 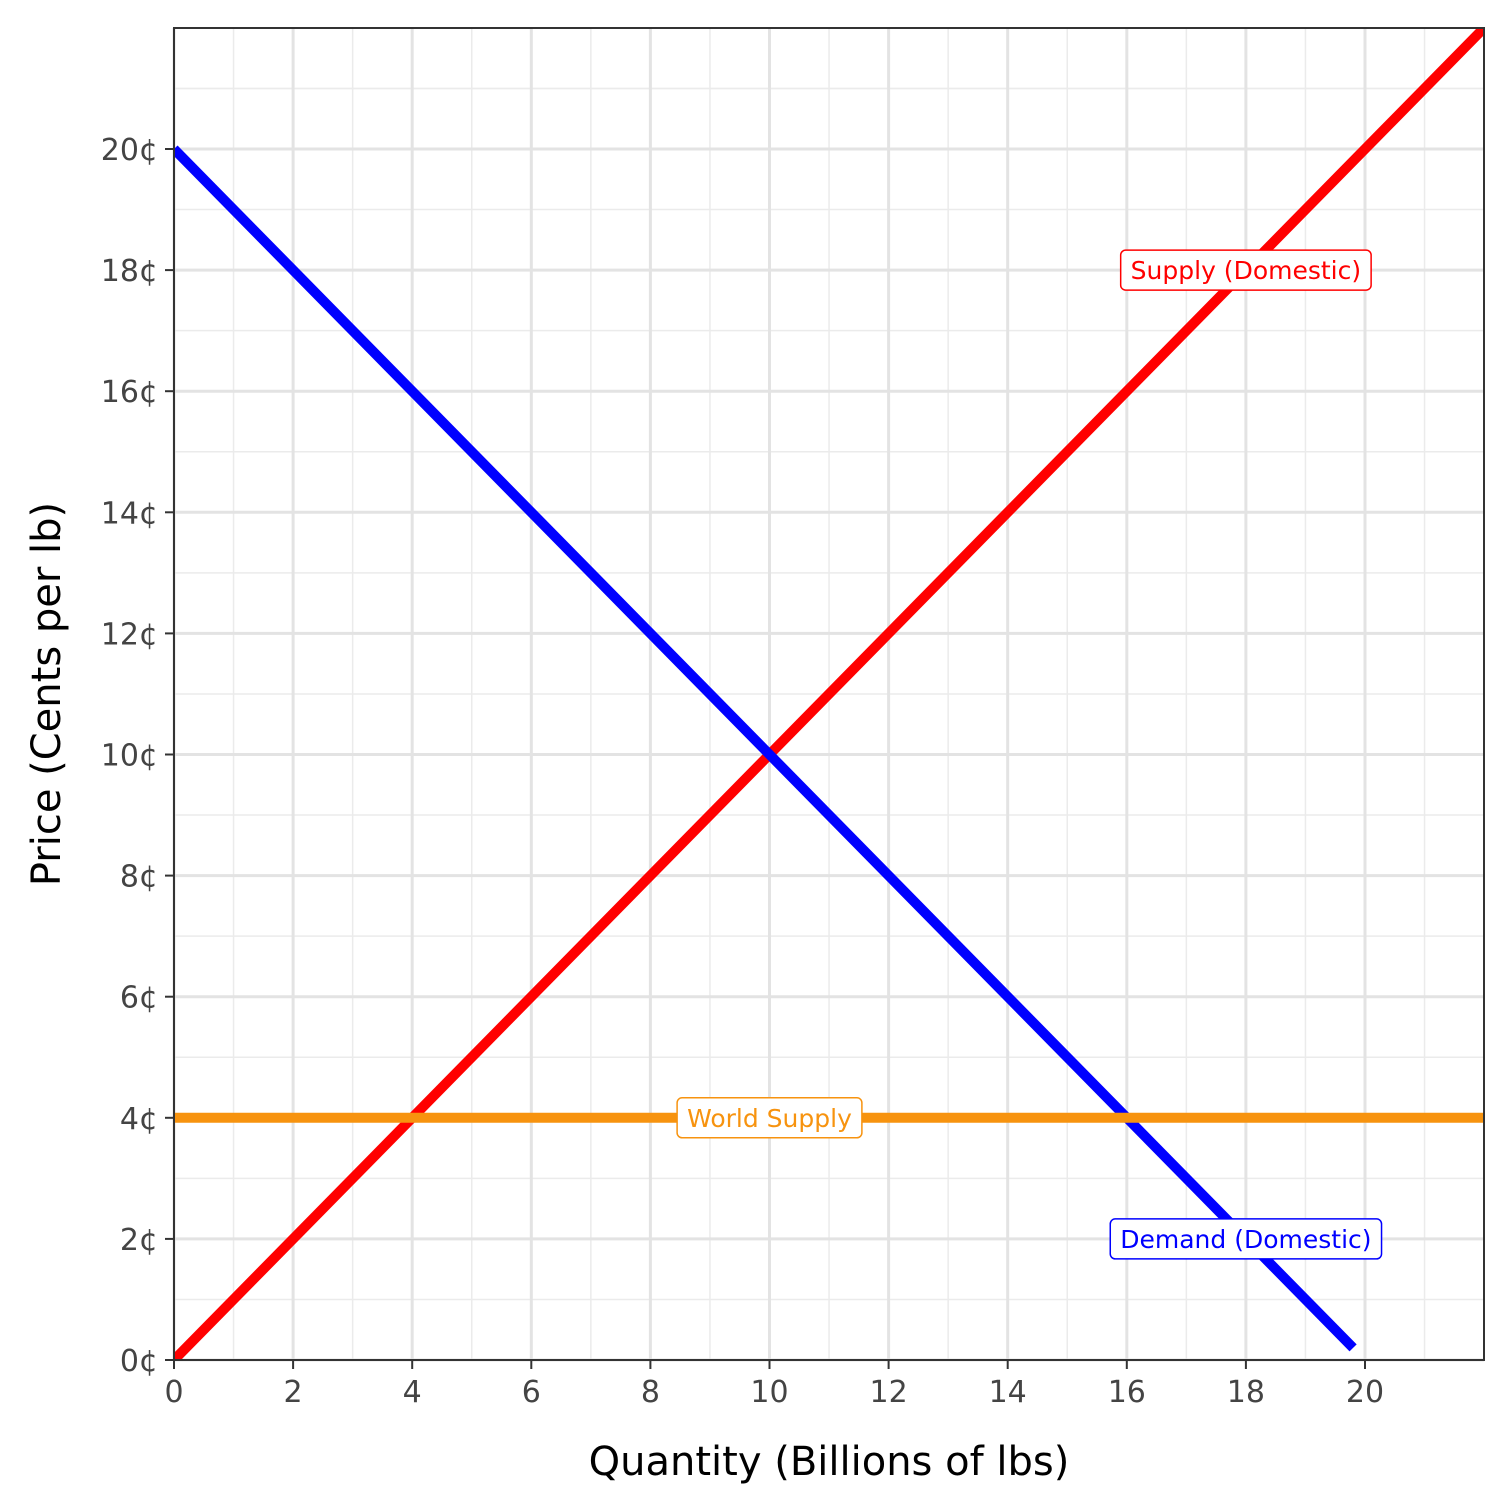 I want to click on x-tick-label: 20, so click(x=1365, y=1392).